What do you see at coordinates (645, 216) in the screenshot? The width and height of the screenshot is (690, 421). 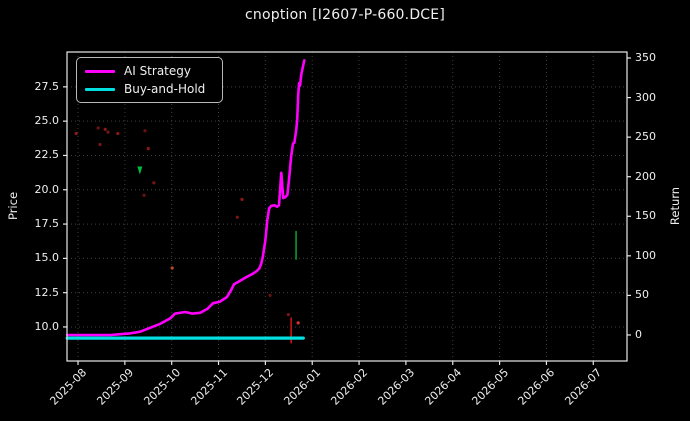 I see `y-right-tick-label: 150` at bounding box center [645, 216].